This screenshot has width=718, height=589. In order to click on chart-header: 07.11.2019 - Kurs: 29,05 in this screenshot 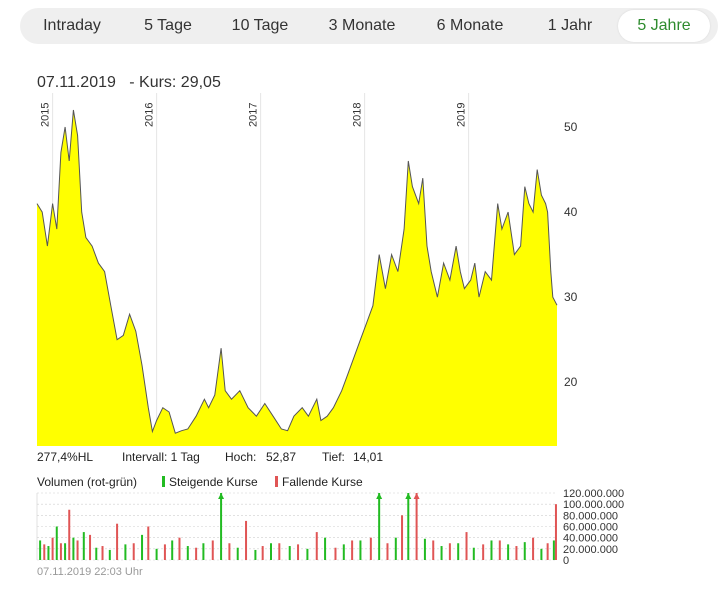, I will do `click(129, 83)`.